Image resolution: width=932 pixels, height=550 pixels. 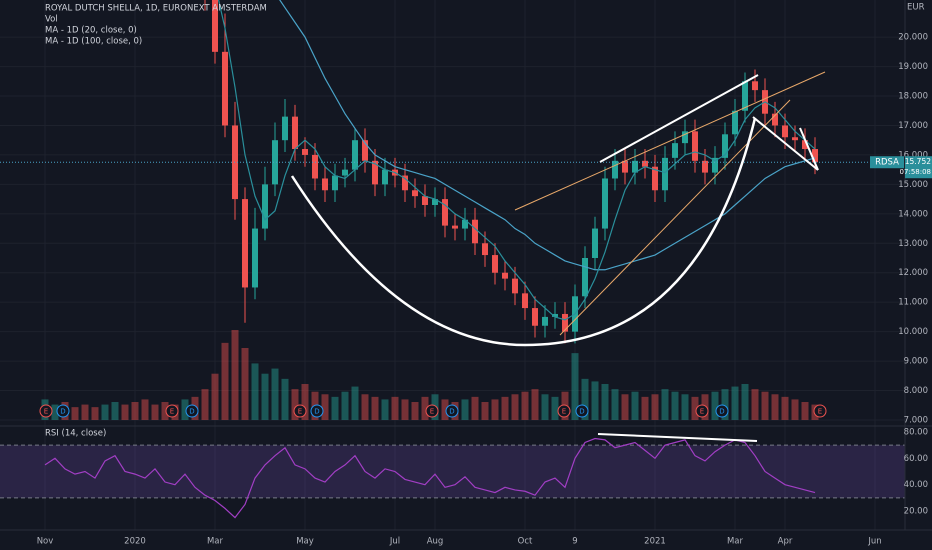 What do you see at coordinates (394, 542) in the screenshot?
I see `x-tick-label: Jul` at bounding box center [394, 542].